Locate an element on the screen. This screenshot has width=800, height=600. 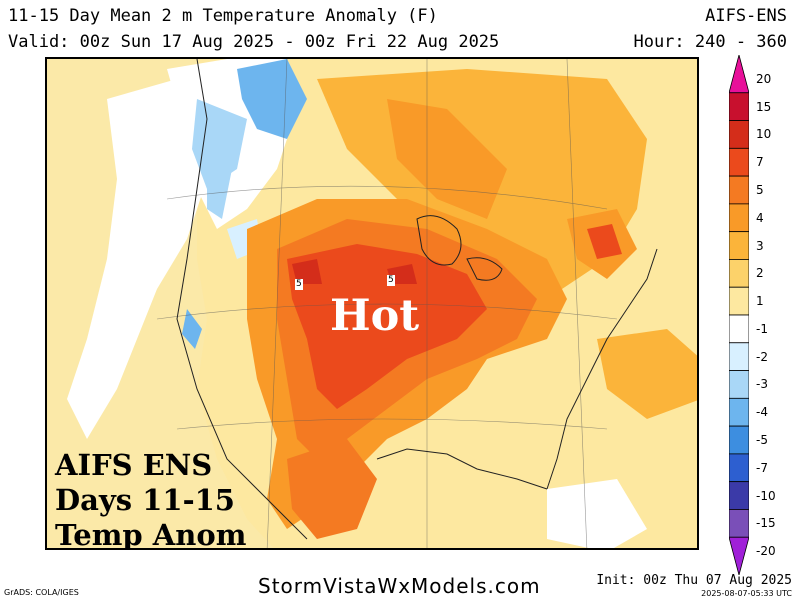
overlay-line-days: Days 11-15 is located at coordinates (145, 500).